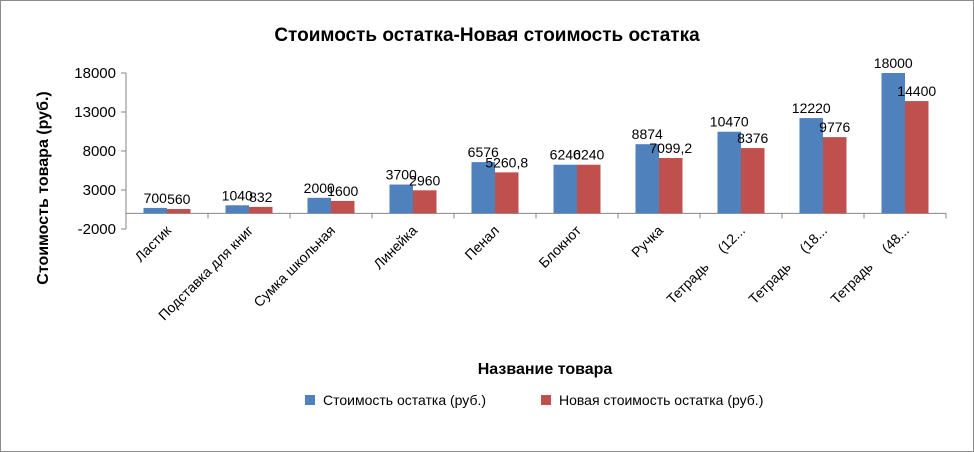 The width and height of the screenshot is (974, 452). What do you see at coordinates (319, 188) in the screenshot?
I see `data-label: 2000` at bounding box center [319, 188].